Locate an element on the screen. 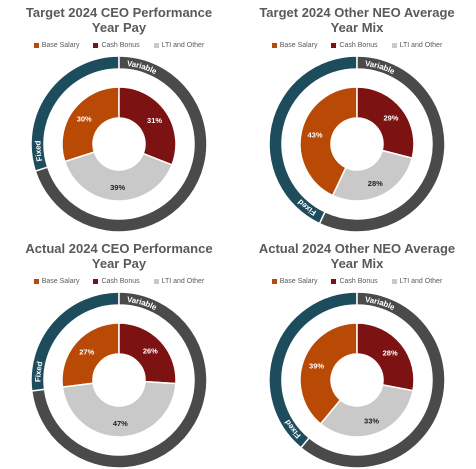 This screenshot has height=469, width=476. slice-data-label-lti-and-other: 39% is located at coordinates (117, 187).